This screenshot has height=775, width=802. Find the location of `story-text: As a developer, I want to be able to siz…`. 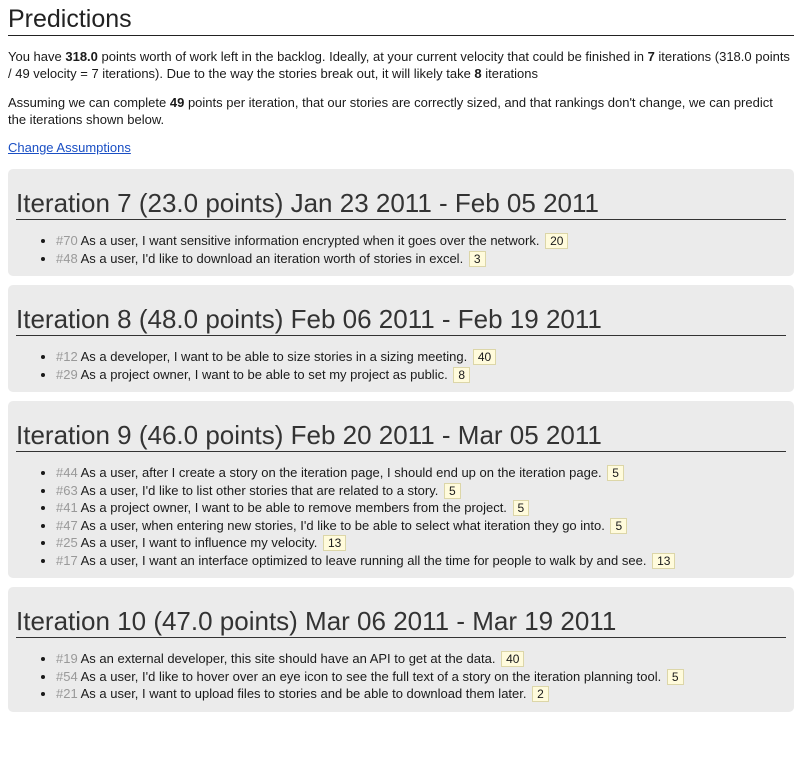

story-text: As a developer, I want to be able to siz… is located at coordinates (274, 356).